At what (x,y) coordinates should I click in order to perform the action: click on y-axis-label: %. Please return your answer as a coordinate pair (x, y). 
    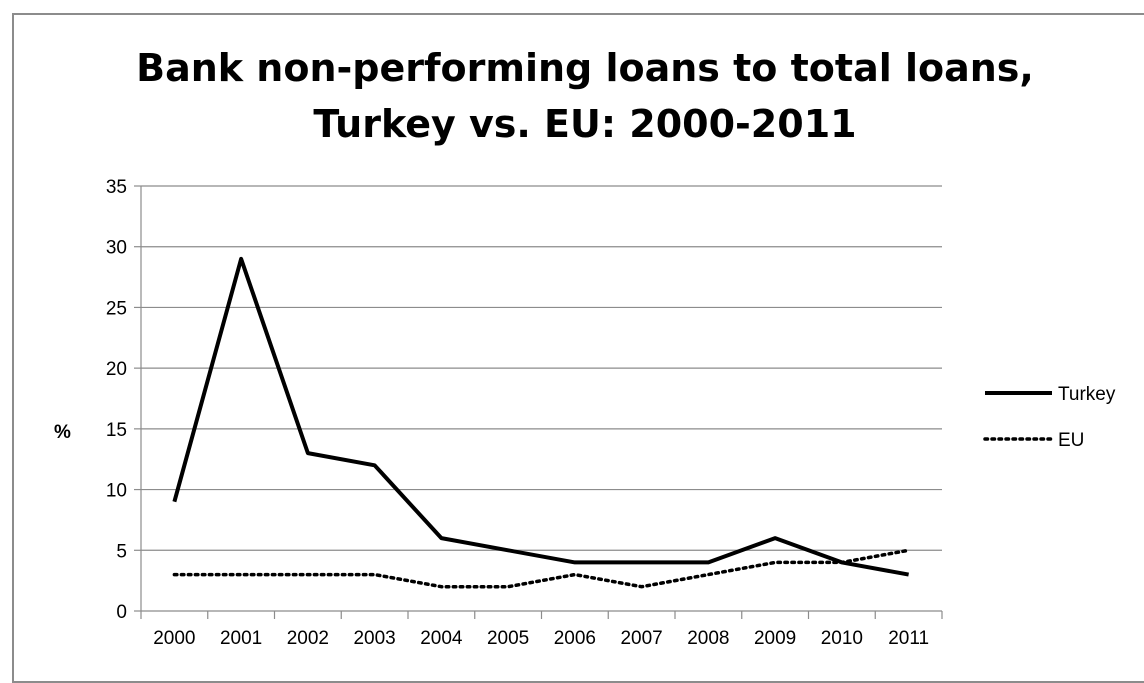
    Looking at the image, I should click on (62, 432).